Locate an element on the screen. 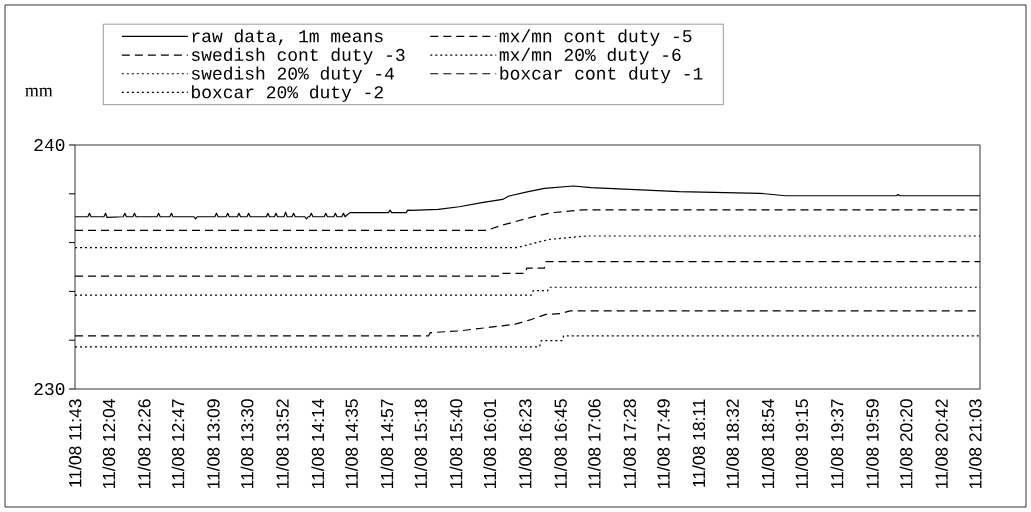 The width and height of the screenshot is (1031, 512). legend-label: boxcar 20% duty -2 is located at coordinates (287, 93).